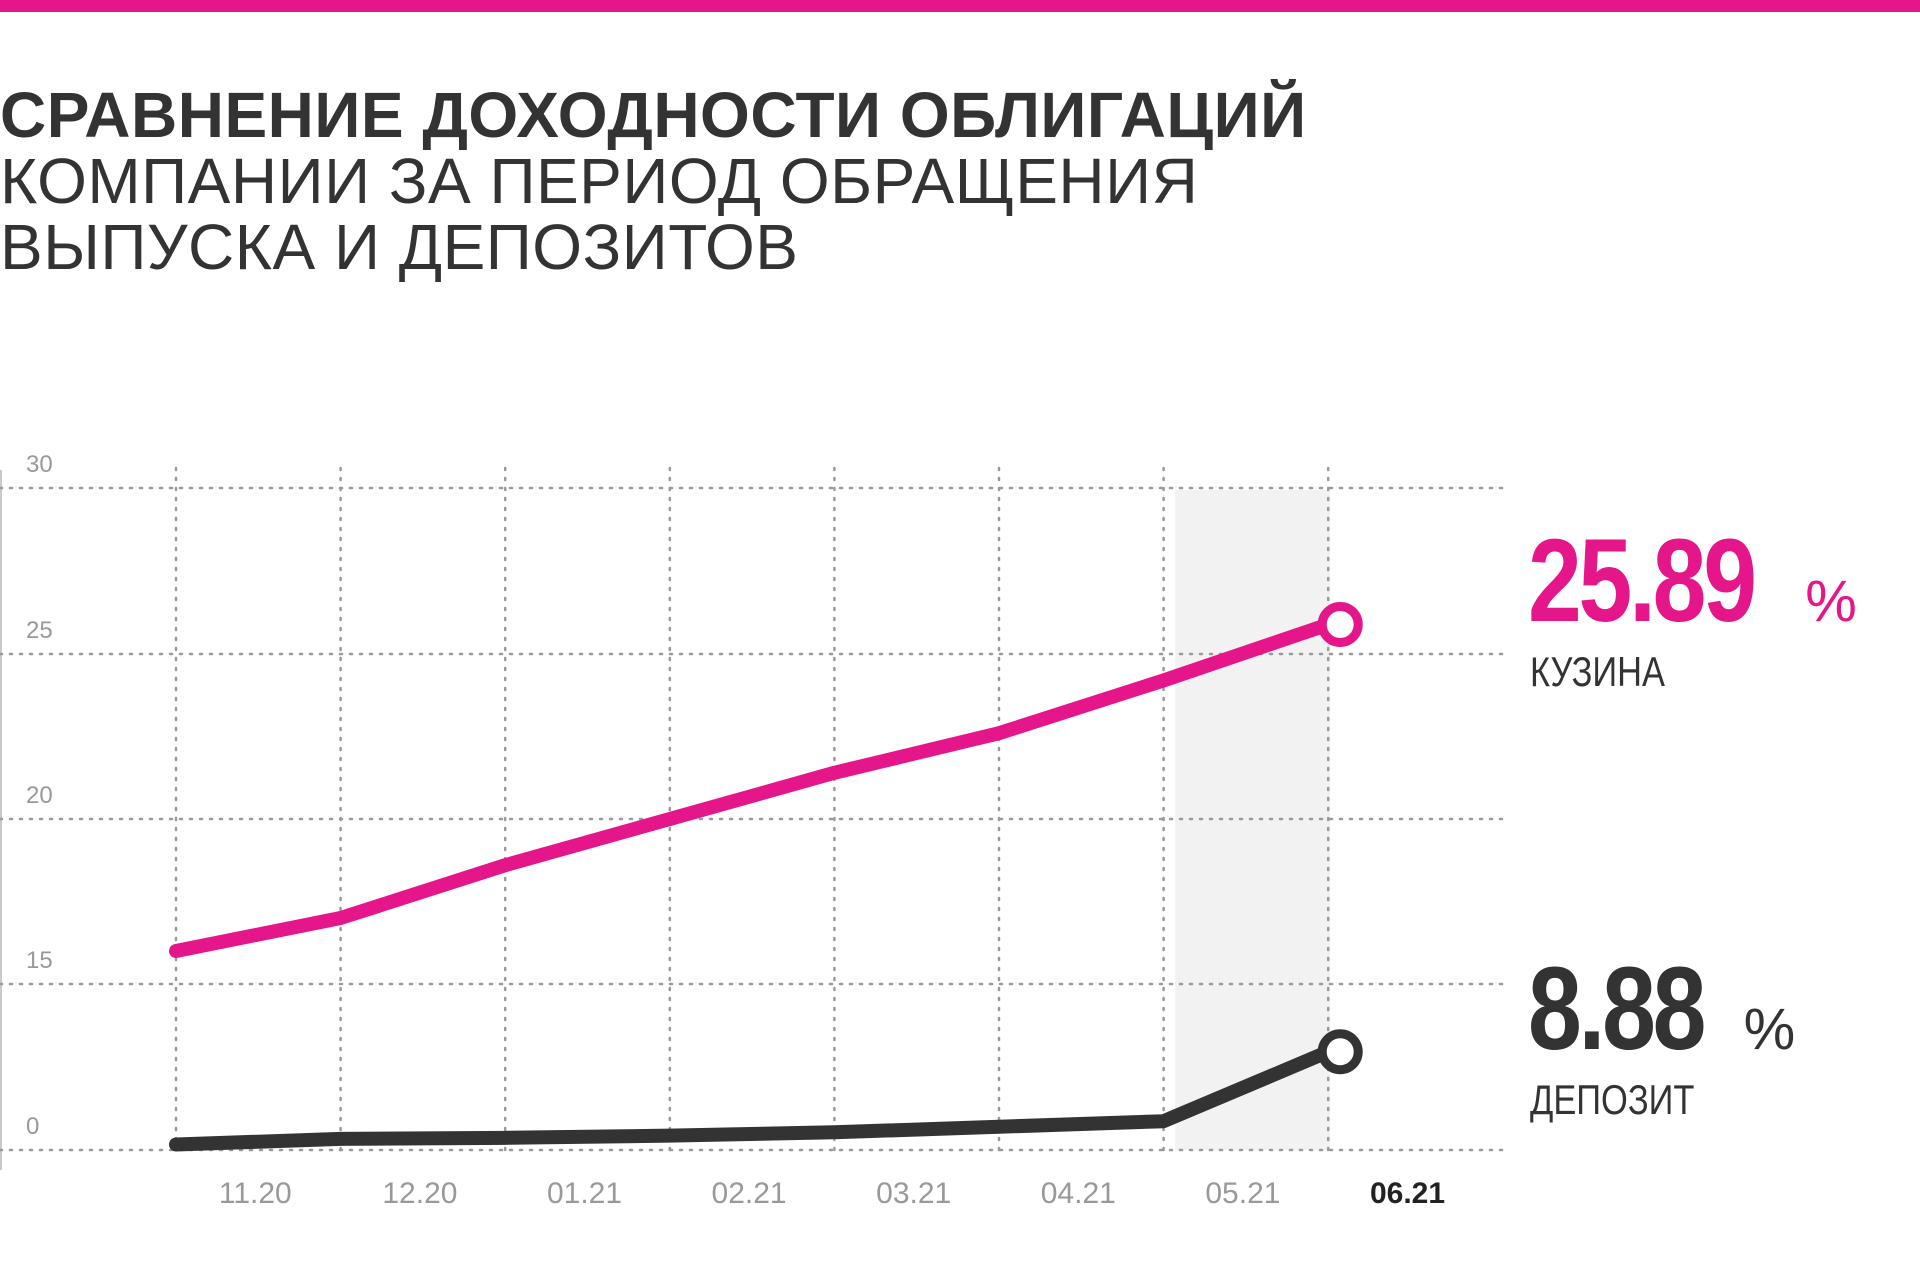  I want to click on top-accent-bar, so click(960, 6).